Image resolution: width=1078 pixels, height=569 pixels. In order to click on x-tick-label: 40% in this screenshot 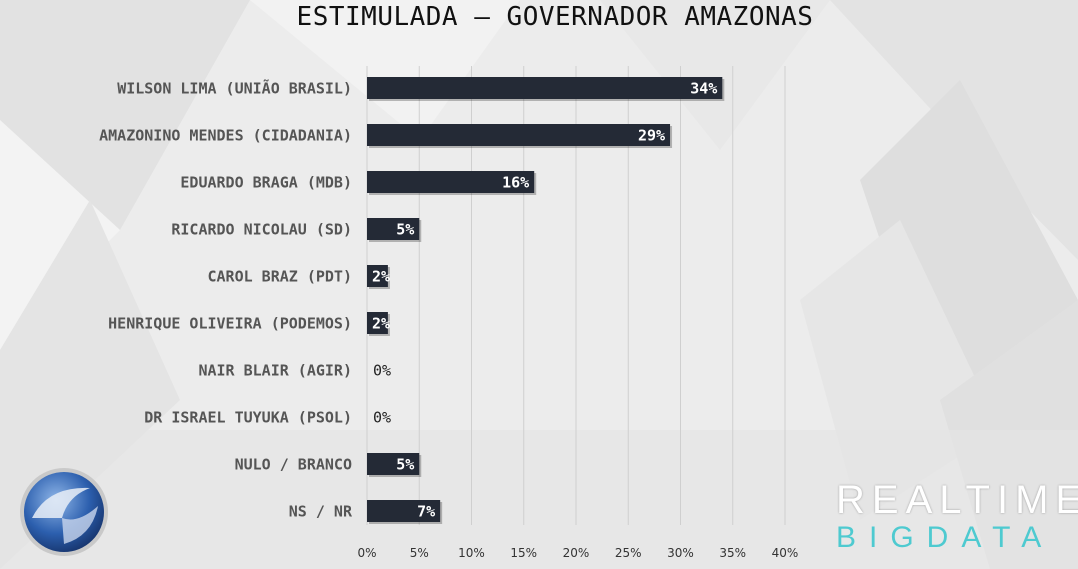, I will do `click(785, 553)`.